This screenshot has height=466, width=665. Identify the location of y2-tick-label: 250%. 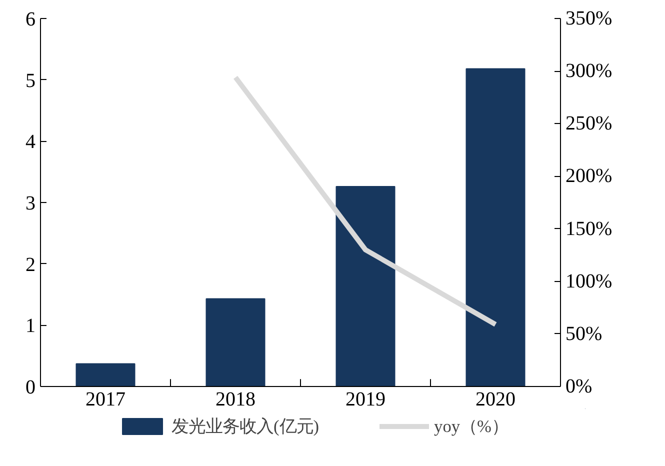
(589, 123).